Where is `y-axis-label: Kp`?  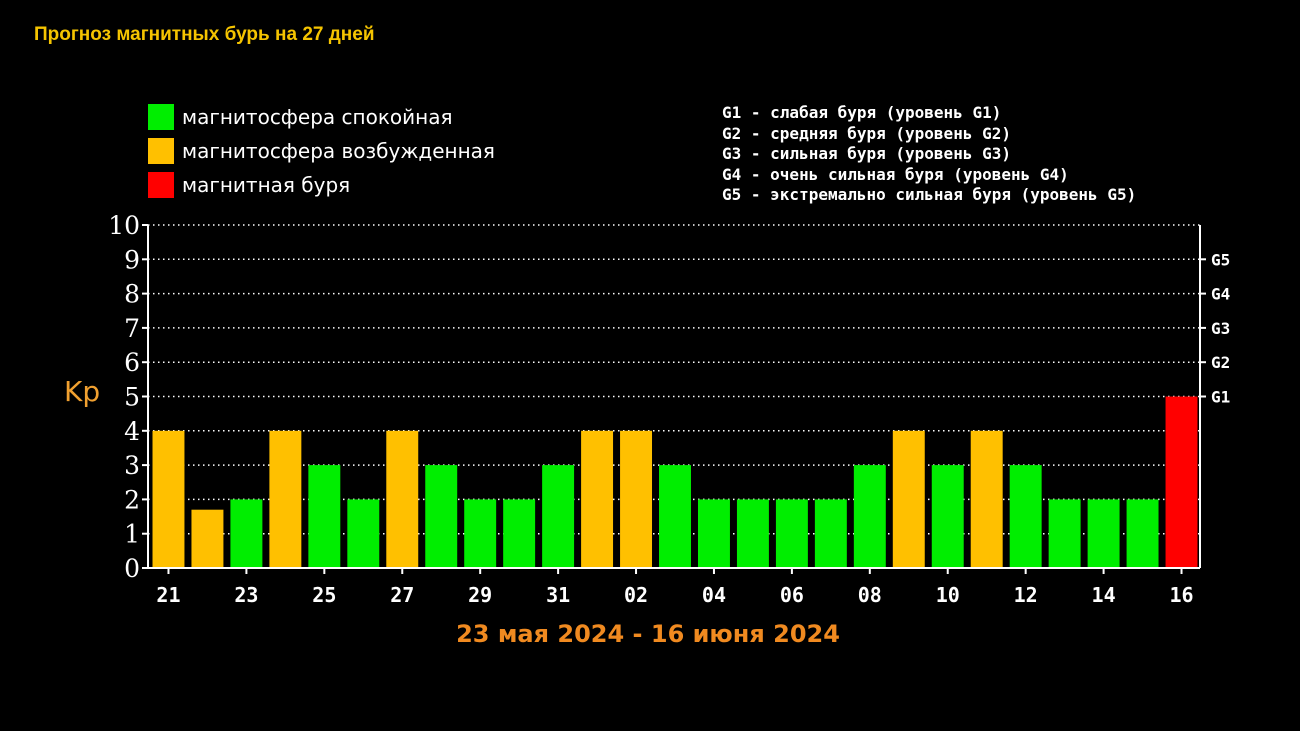 y-axis-label: Kp is located at coordinates (82, 391).